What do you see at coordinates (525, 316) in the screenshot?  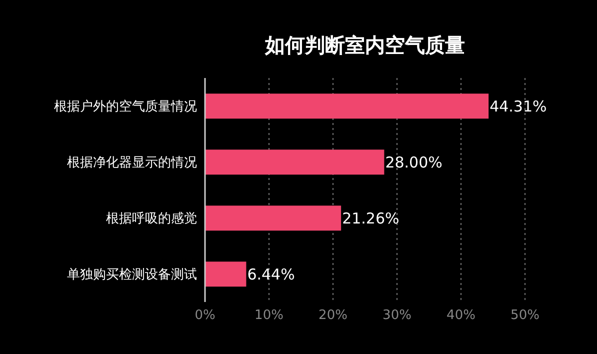 I see `x-tick-label: 50%` at bounding box center [525, 316].